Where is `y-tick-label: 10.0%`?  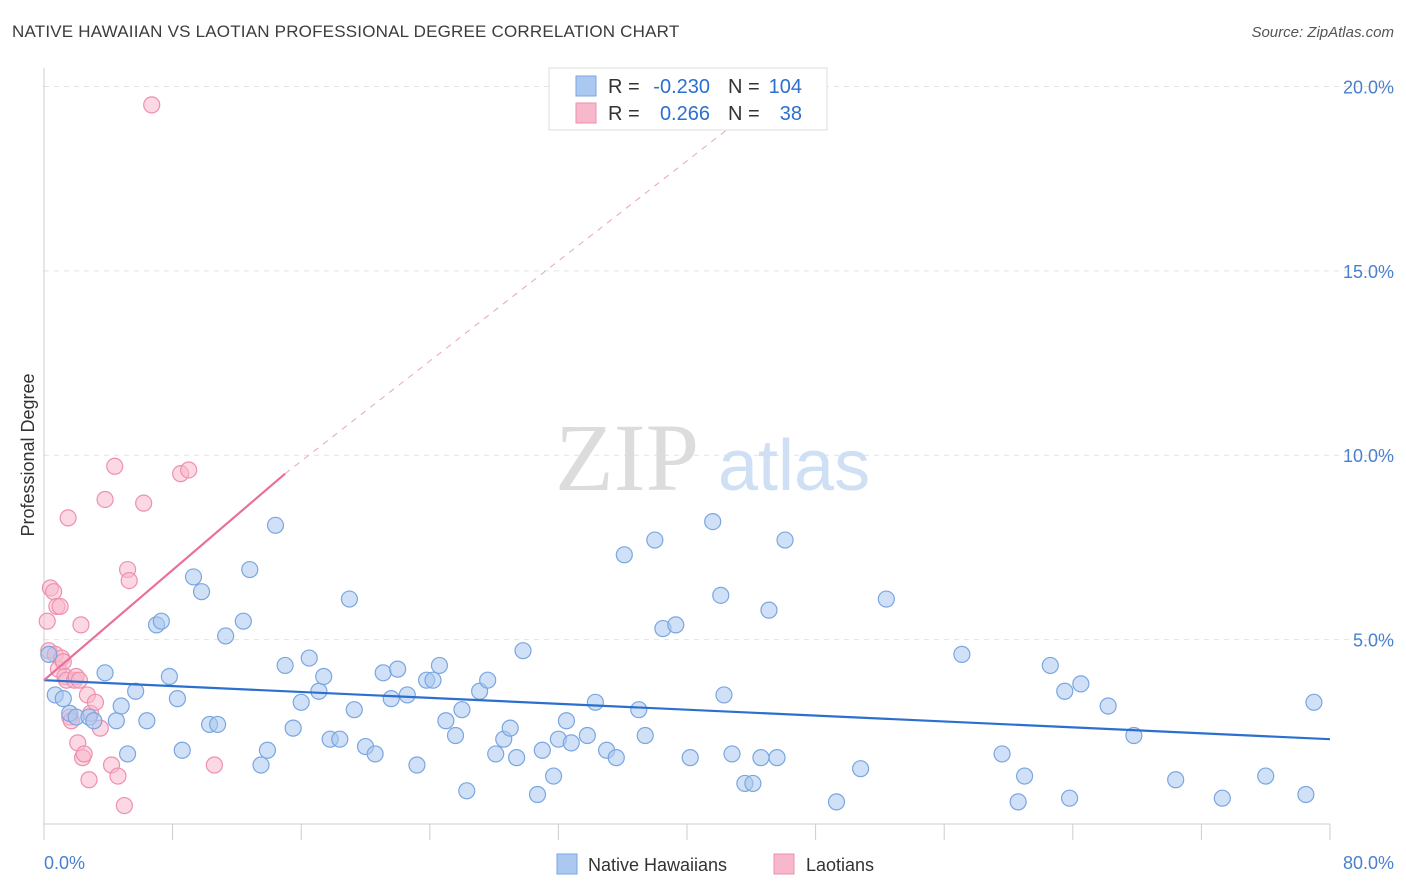 y-tick-label: 10.0% is located at coordinates (1368, 456).